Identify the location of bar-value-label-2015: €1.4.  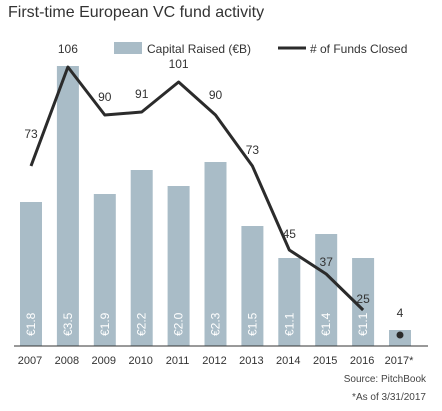
(326, 324).